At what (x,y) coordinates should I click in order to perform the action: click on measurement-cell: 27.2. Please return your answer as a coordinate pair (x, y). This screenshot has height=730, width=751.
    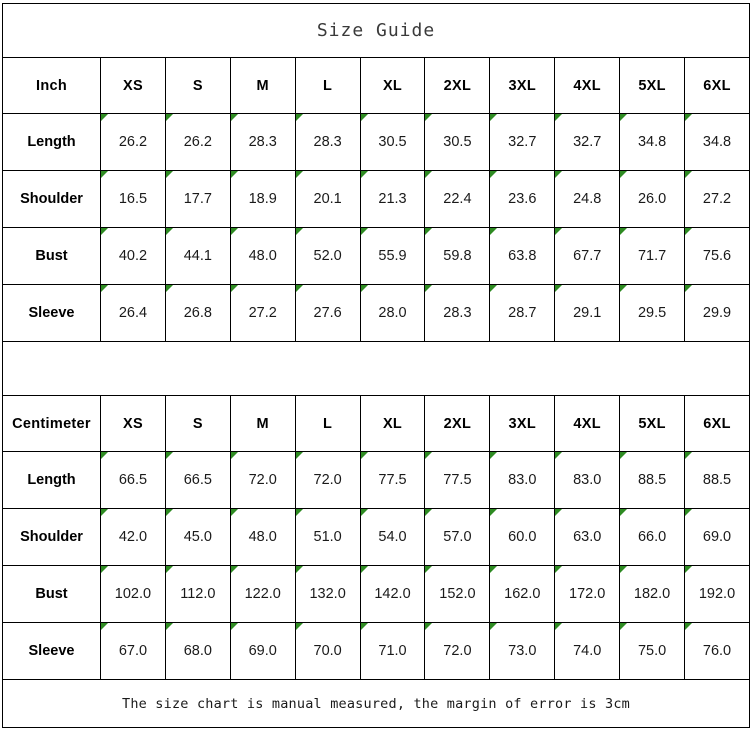
    Looking at the image, I should click on (262, 313).